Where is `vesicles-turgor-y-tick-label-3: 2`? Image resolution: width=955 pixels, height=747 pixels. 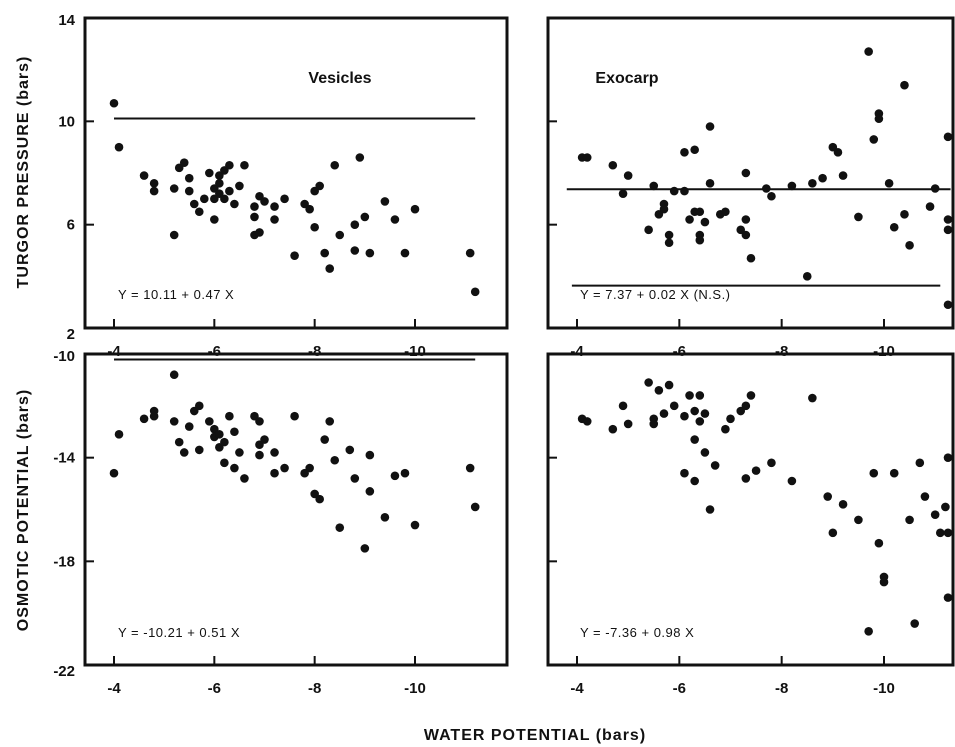
vesicles-turgor-y-tick-label-3: 2 is located at coordinates (71, 334).